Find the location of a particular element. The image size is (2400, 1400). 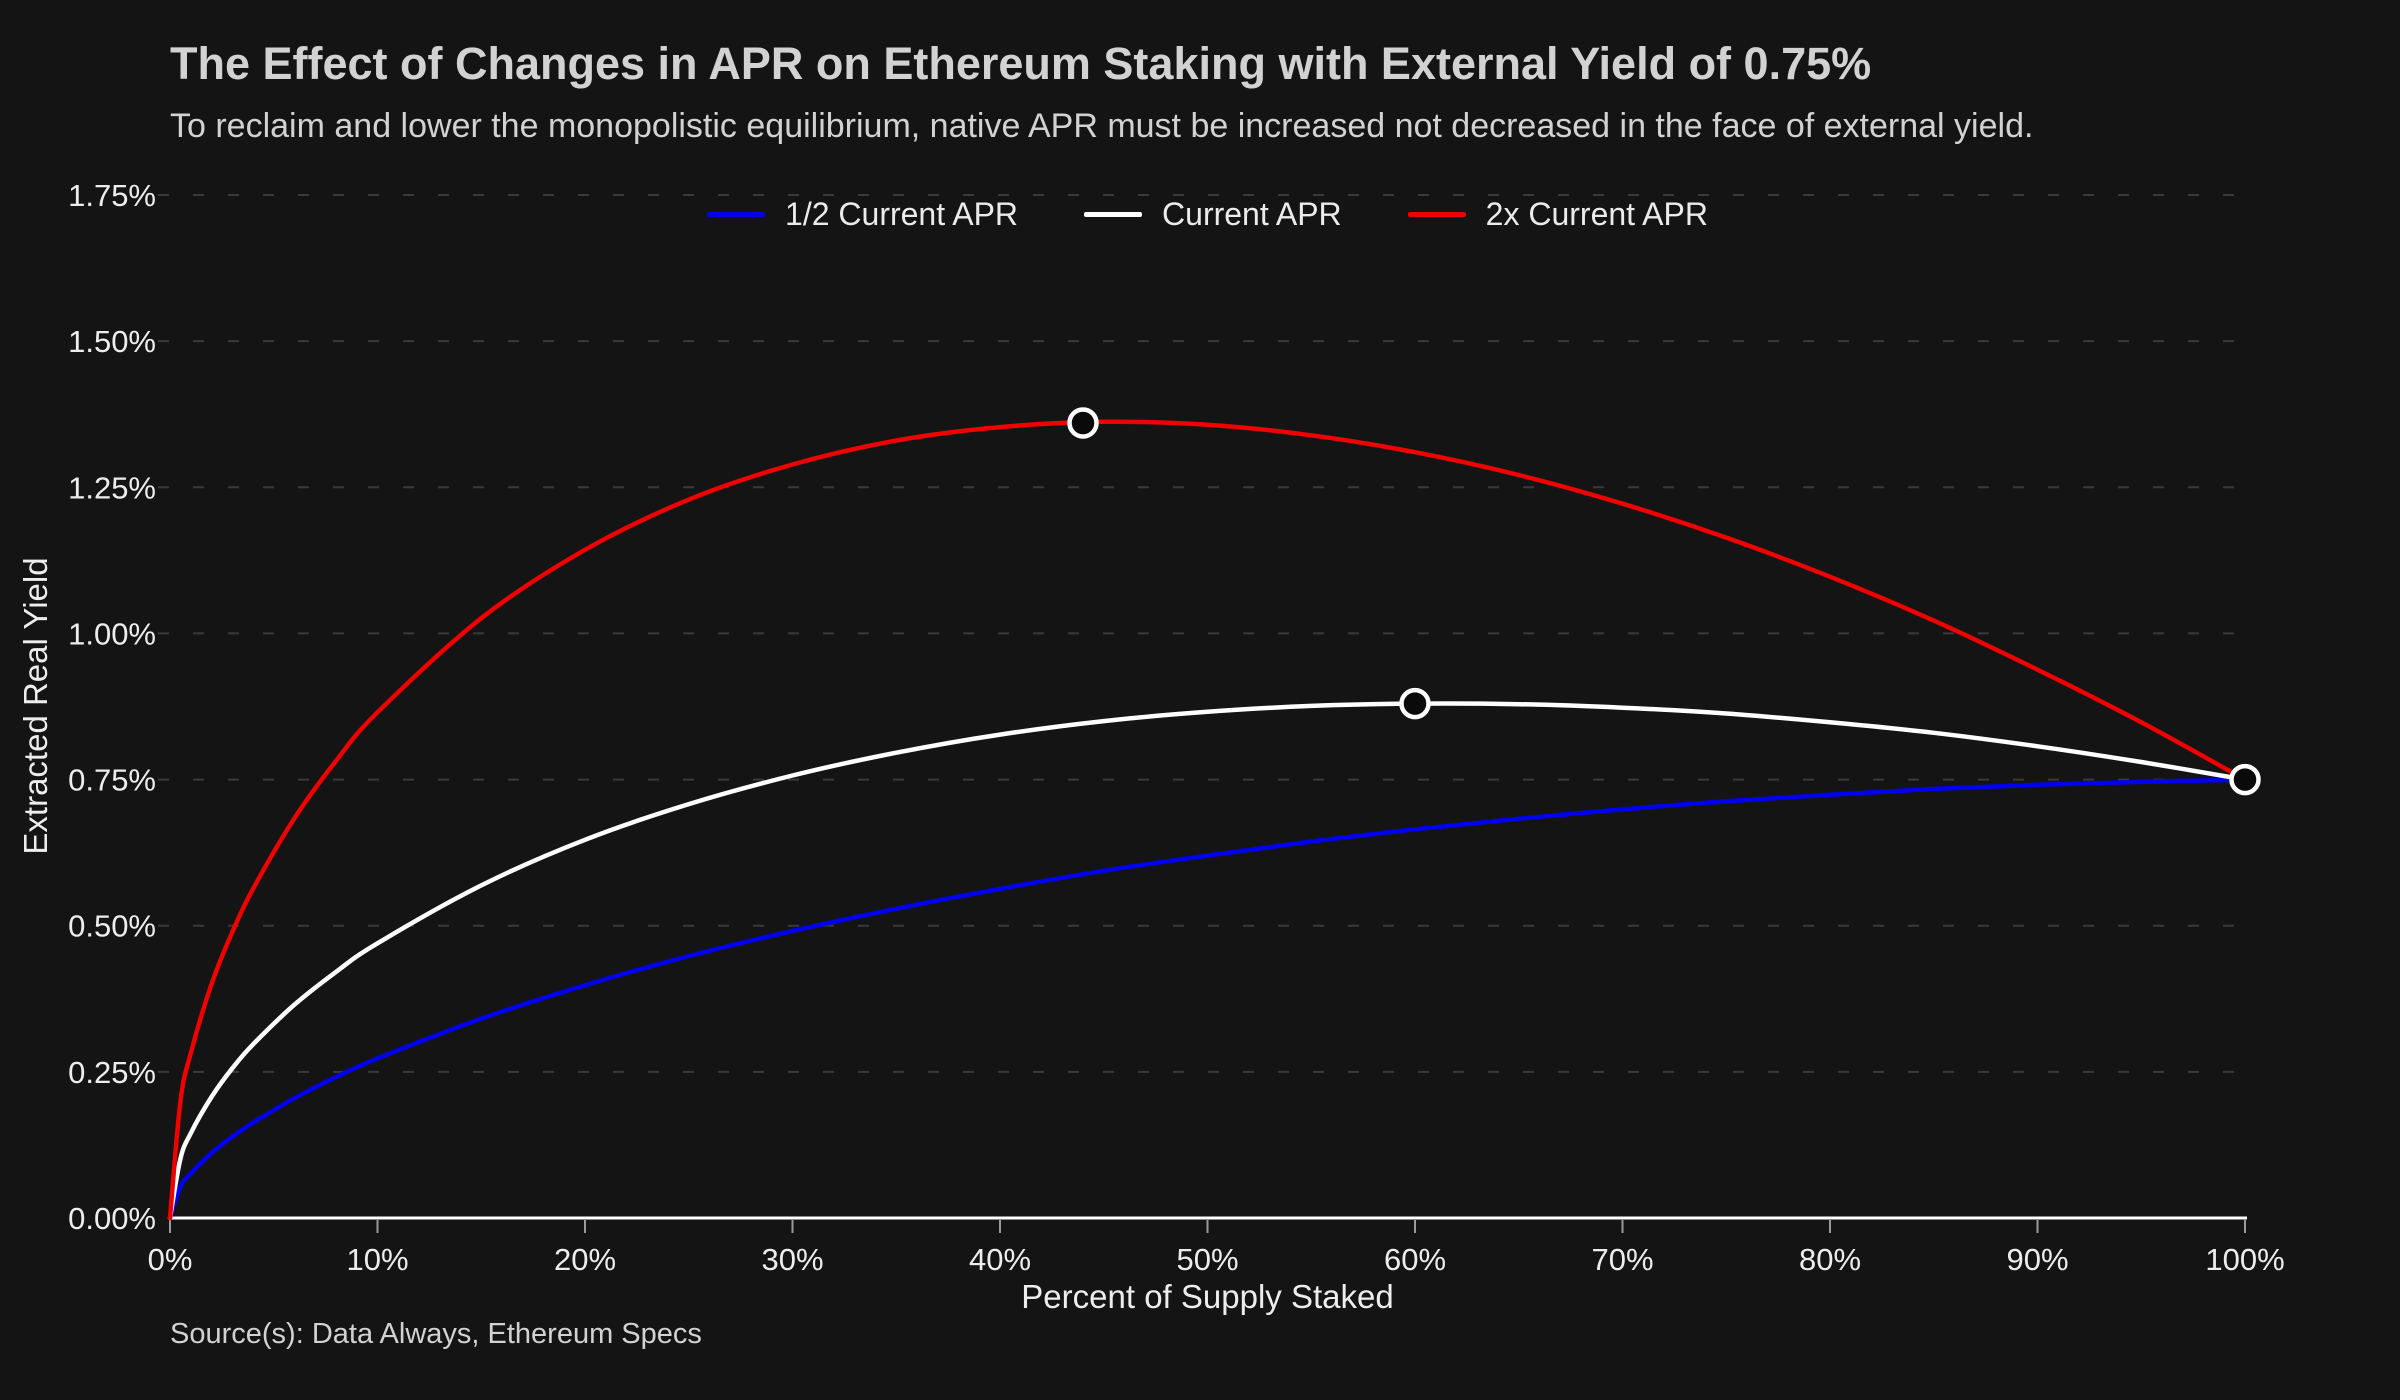

x-tick-label: 0% is located at coordinates (170, 1259).